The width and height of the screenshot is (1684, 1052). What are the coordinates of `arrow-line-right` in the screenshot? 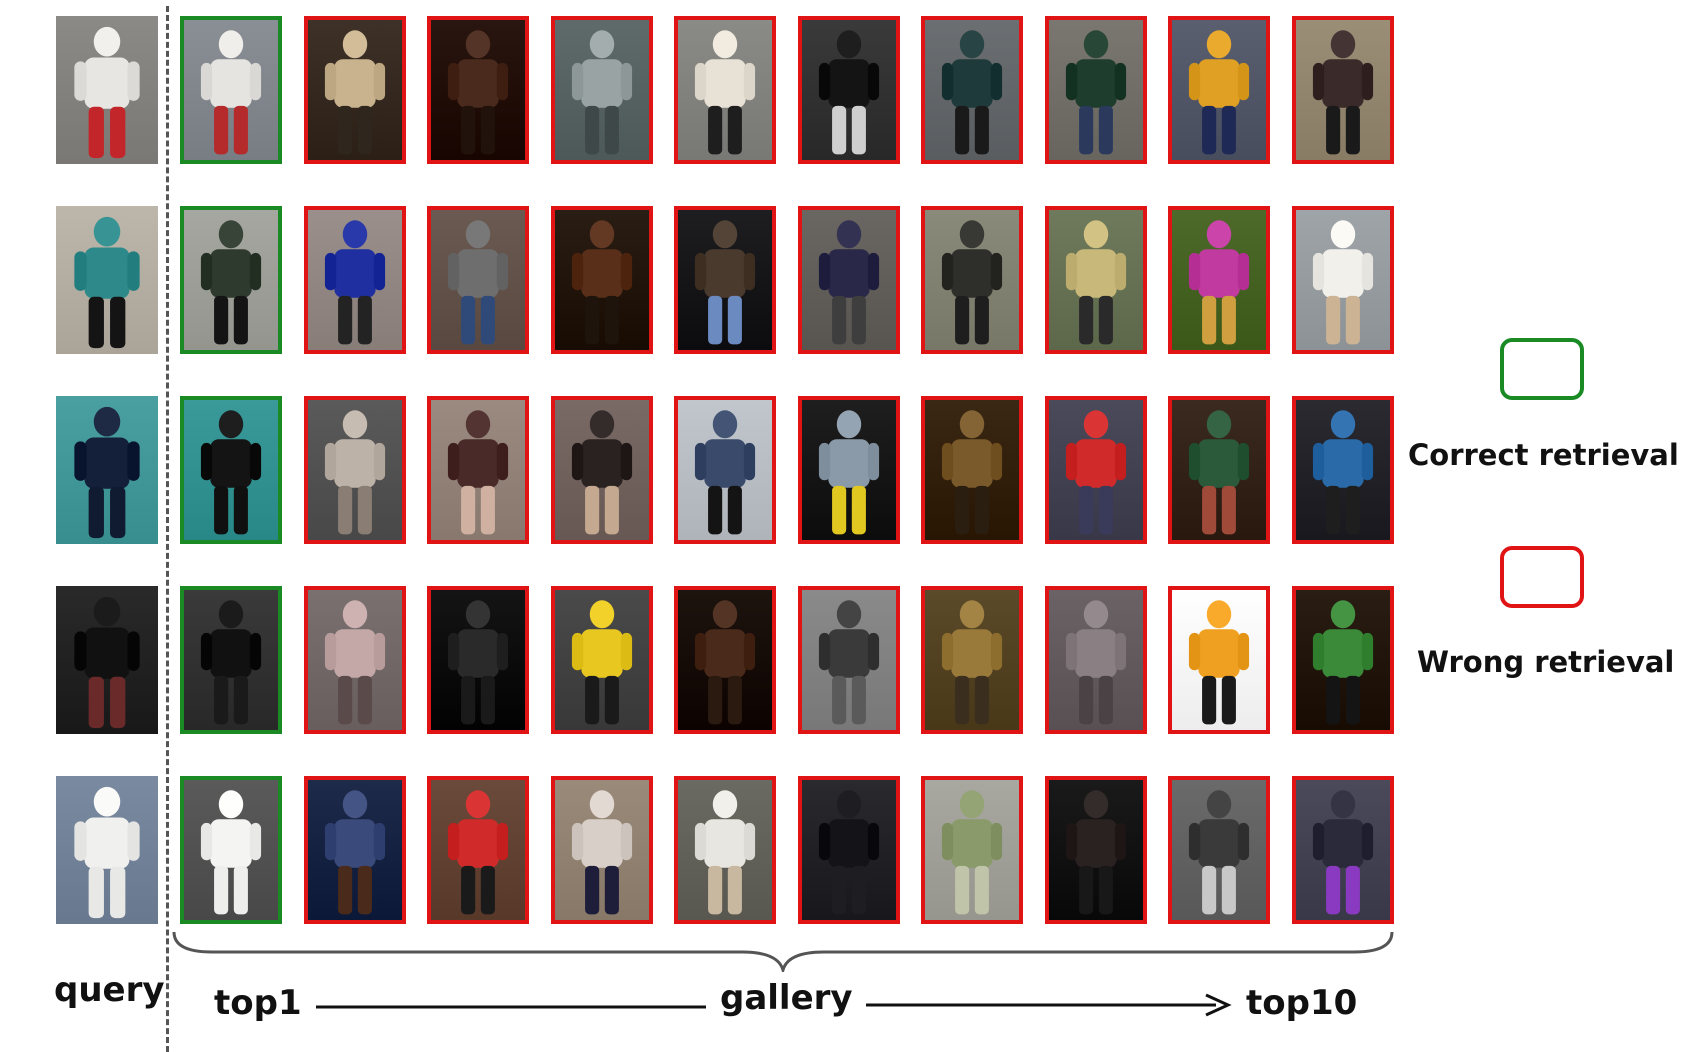 It's located at (1049, 1005).